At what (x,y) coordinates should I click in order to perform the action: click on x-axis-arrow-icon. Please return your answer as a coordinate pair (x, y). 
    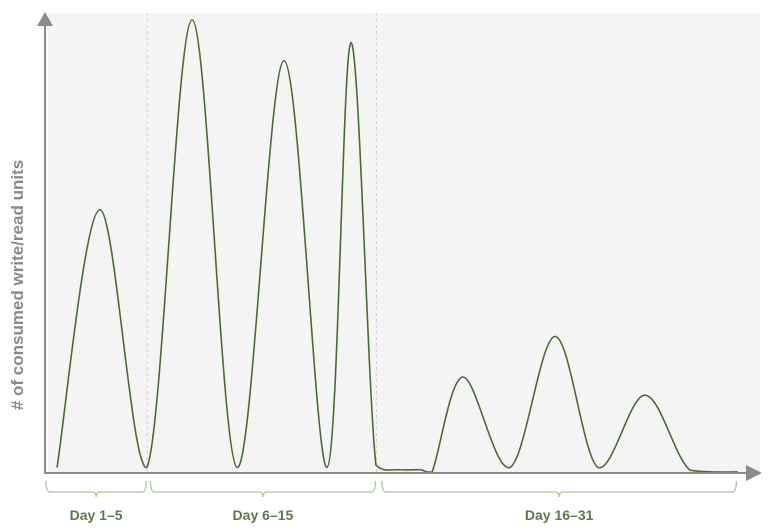
    Looking at the image, I should click on (754, 473).